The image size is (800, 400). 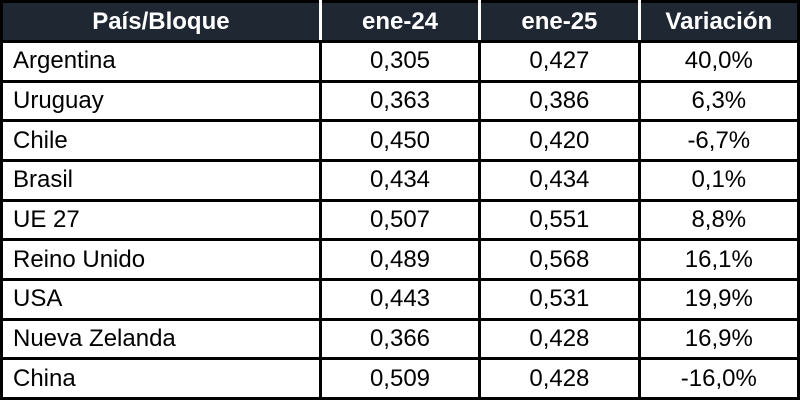 What do you see at coordinates (718, 259) in the screenshot?
I see `cell-variacion: 16,1%` at bounding box center [718, 259].